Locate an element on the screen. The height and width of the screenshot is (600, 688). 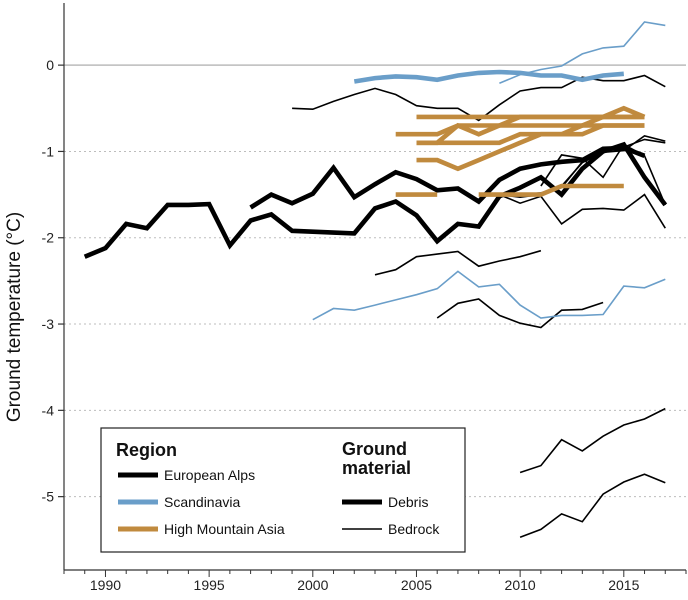
legend-label-high-mountain-asia: High Mountain Asia is located at coordinates (224, 529).